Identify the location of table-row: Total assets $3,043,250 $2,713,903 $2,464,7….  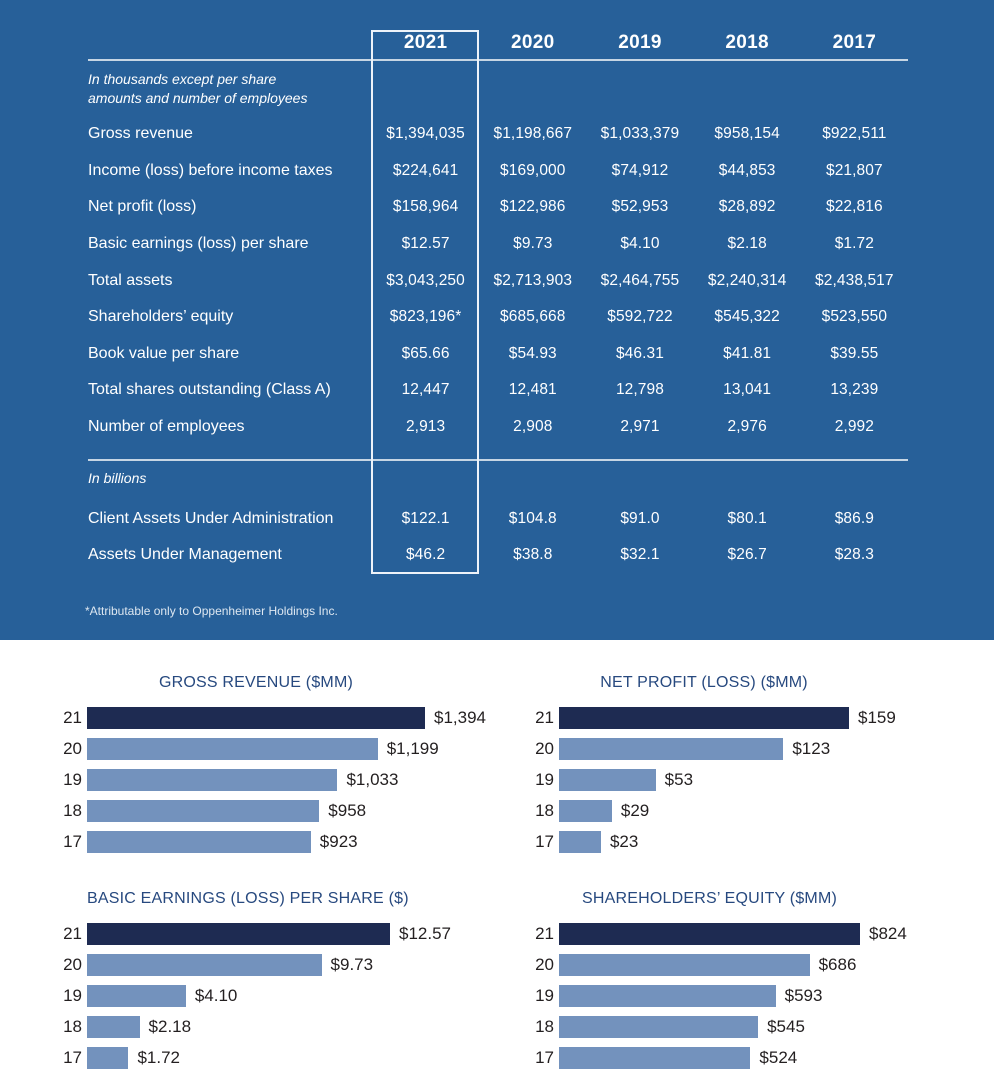
(498, 280).